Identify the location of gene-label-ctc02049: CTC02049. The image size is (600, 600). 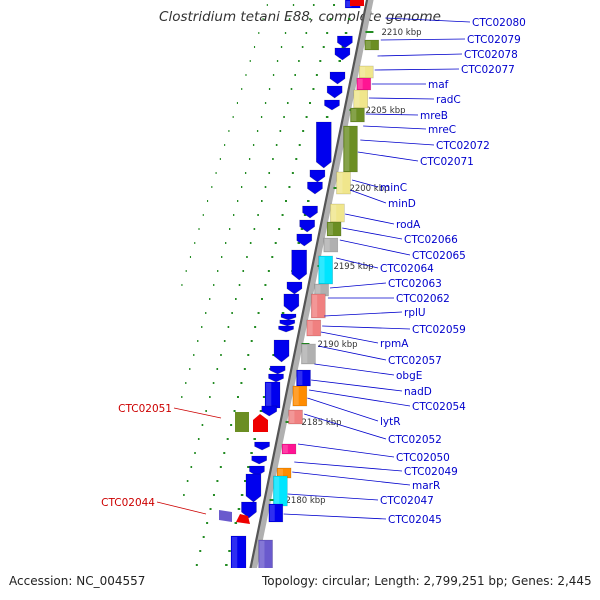
(431, 472).